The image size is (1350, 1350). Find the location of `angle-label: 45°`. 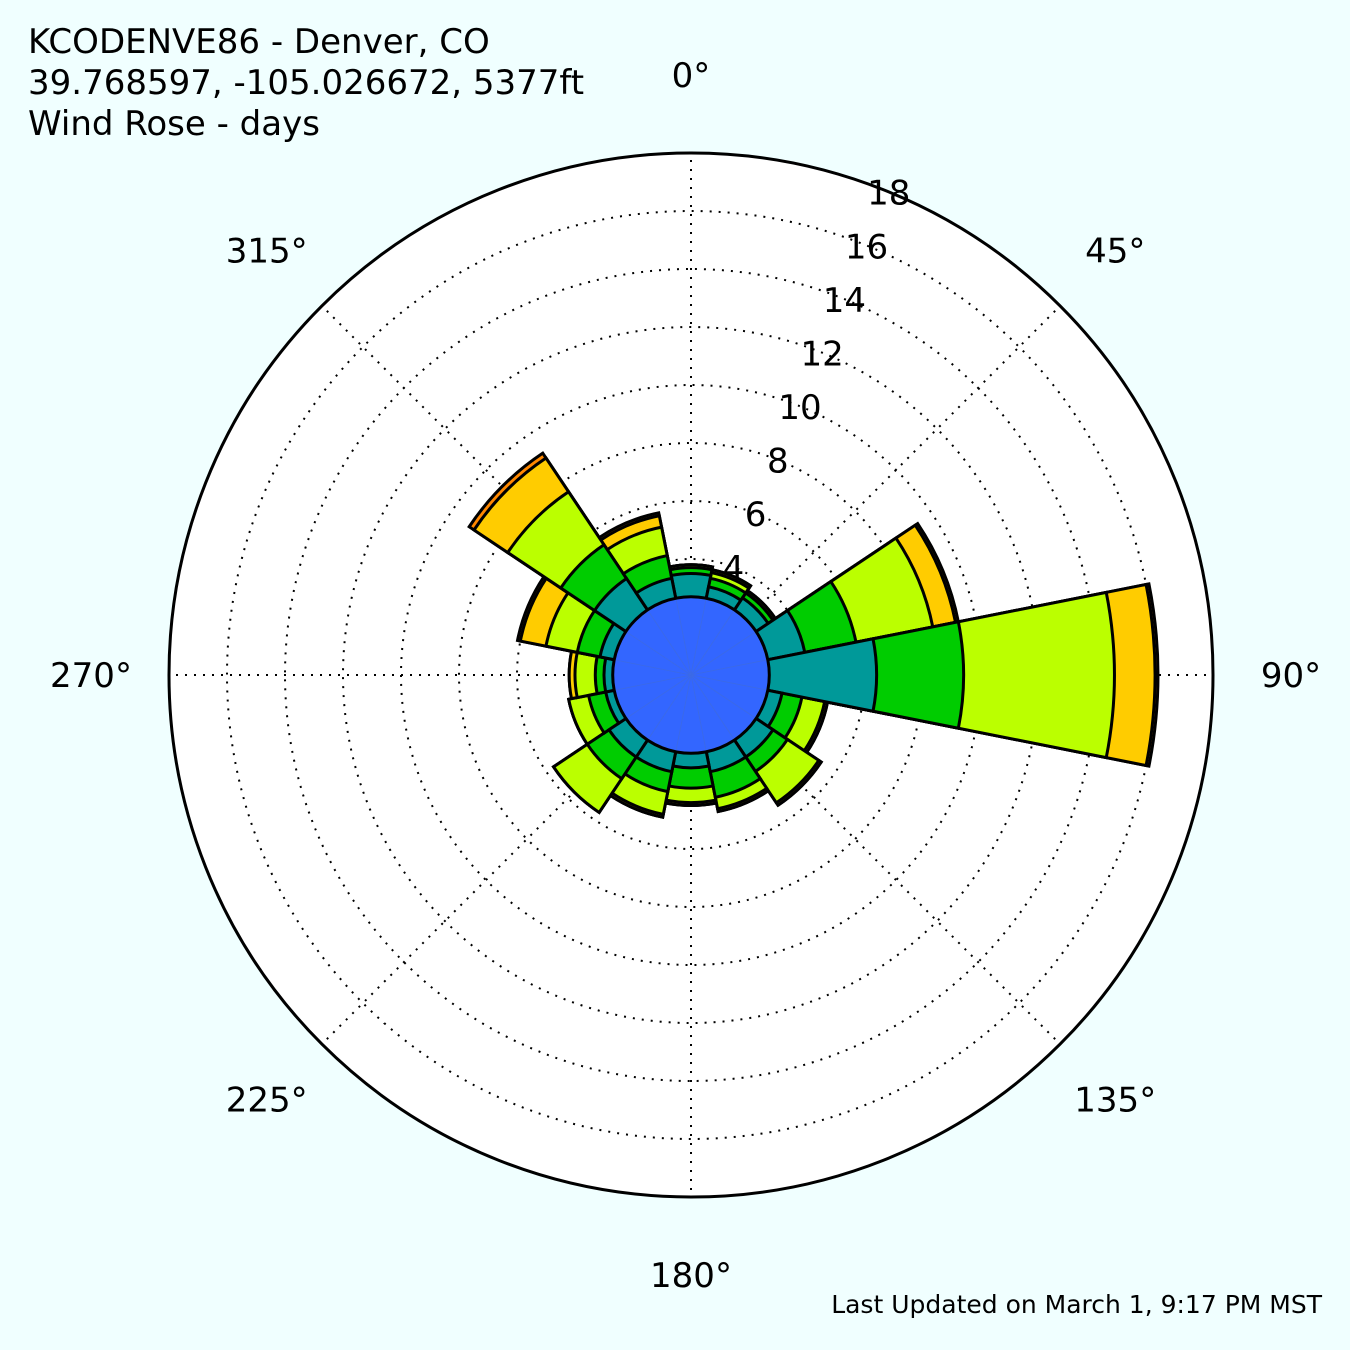

angle-label: 45° is located at coordinates (1115, 252).